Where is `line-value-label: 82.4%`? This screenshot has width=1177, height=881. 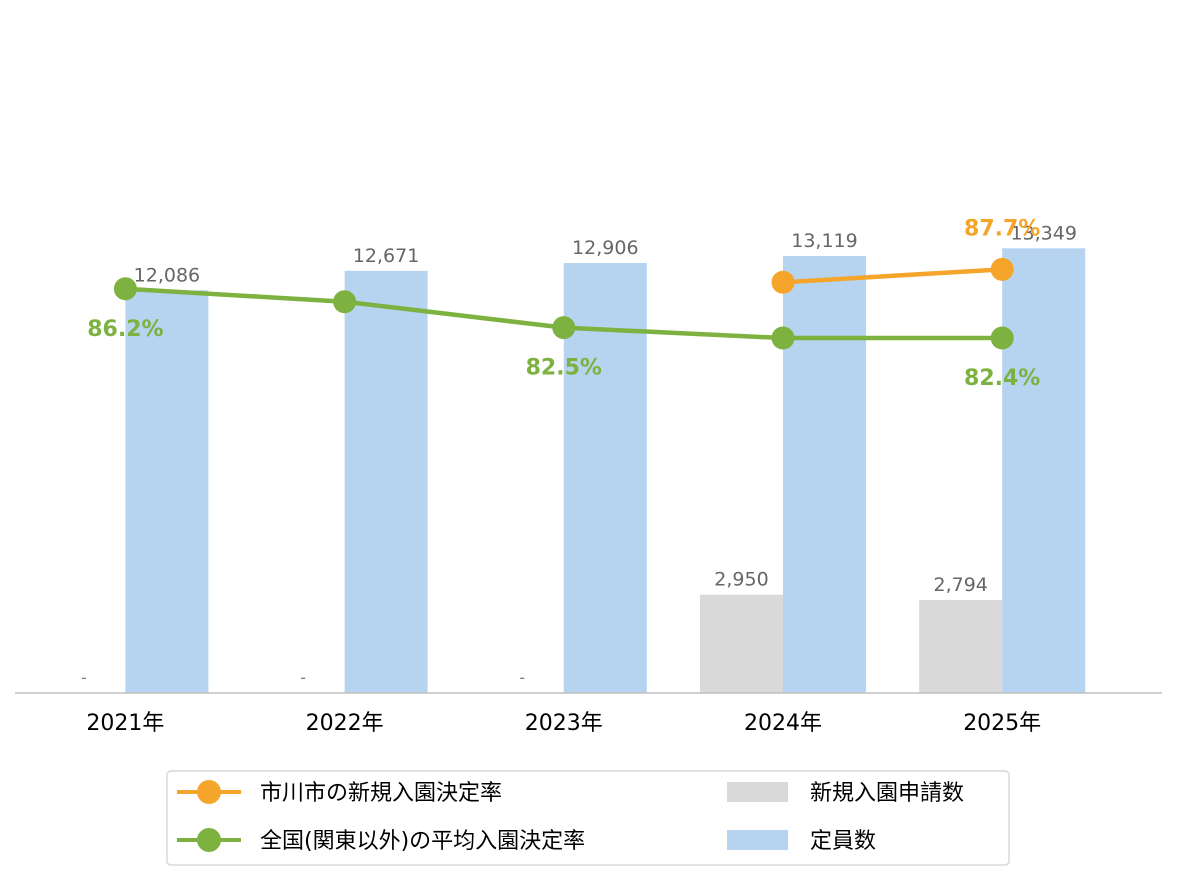 line-value-label: 82.4% is located at coordinates (1002, 378).